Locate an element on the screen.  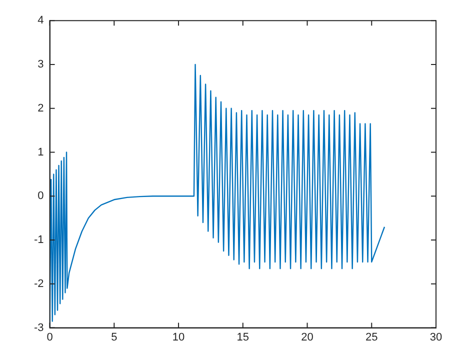
x-tick-label: 30 is located at coordinates (436, 337).